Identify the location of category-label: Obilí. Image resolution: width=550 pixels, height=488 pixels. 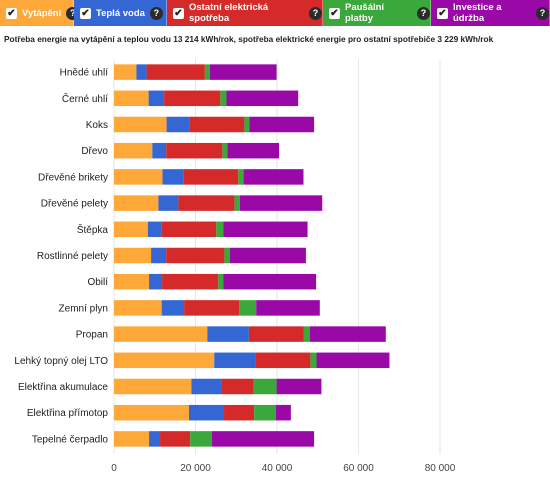
(97, 282).